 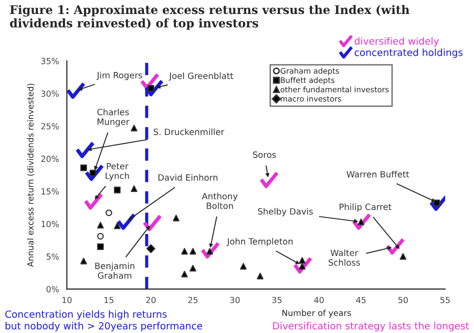 I want to click on annotation: Soros, so click(x=264, y=154).